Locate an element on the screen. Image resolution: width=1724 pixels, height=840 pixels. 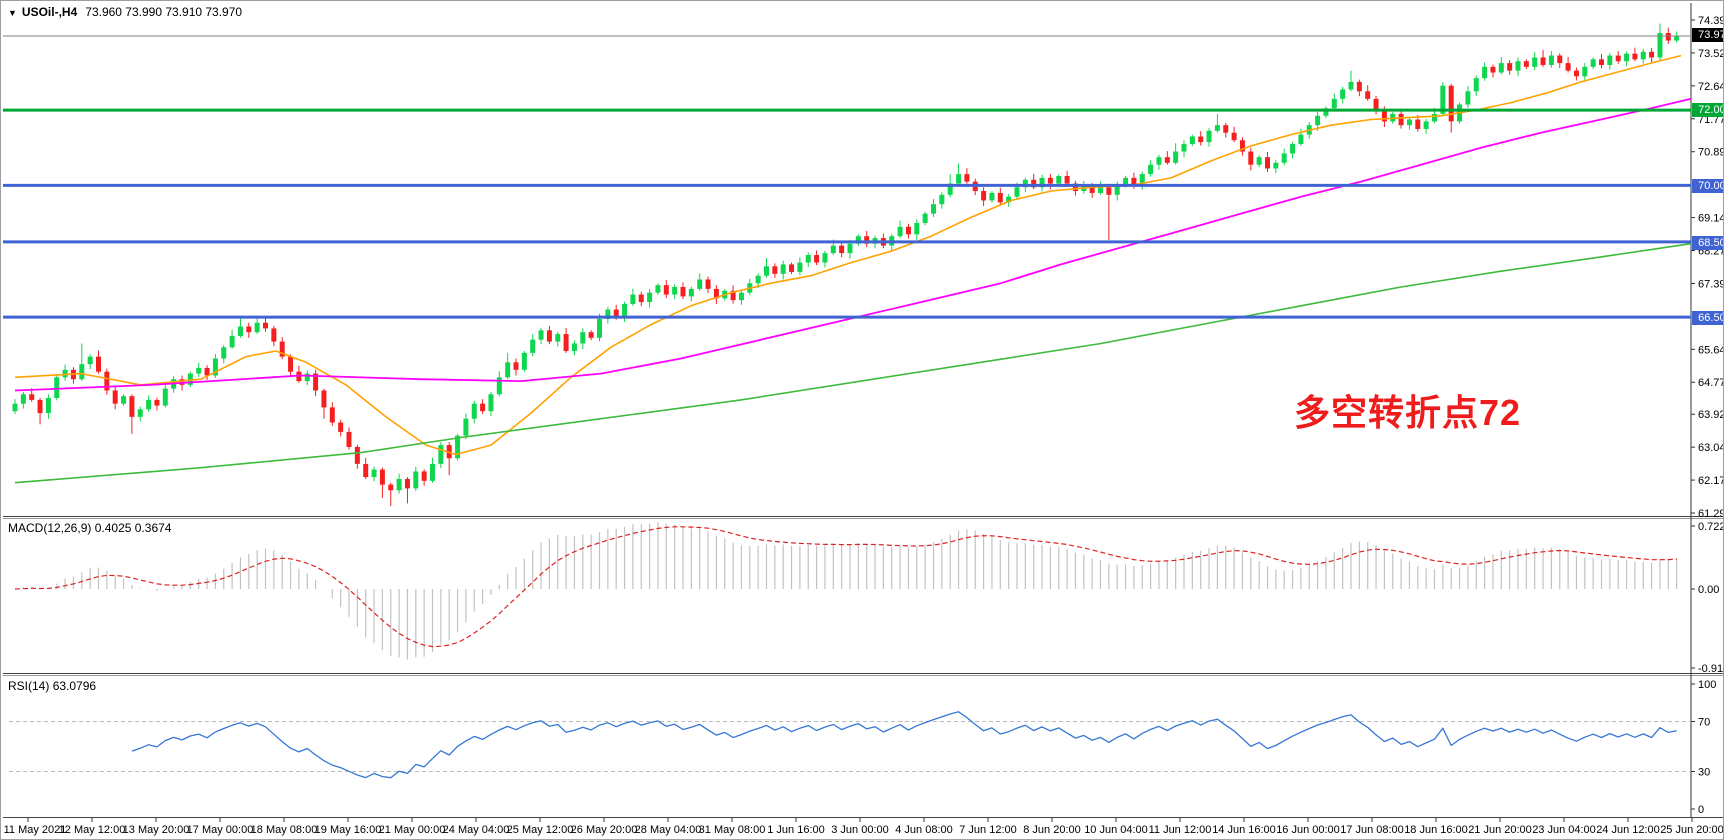
rsi-tick-label: 100 is located at coordinates (1707, 685).